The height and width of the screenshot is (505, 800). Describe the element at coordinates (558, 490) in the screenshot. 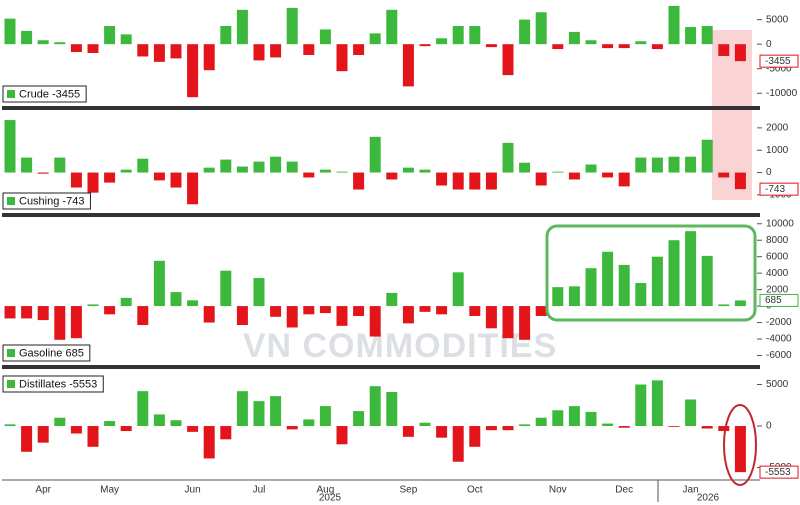

I see `x-tick-label: Nov` at that location.